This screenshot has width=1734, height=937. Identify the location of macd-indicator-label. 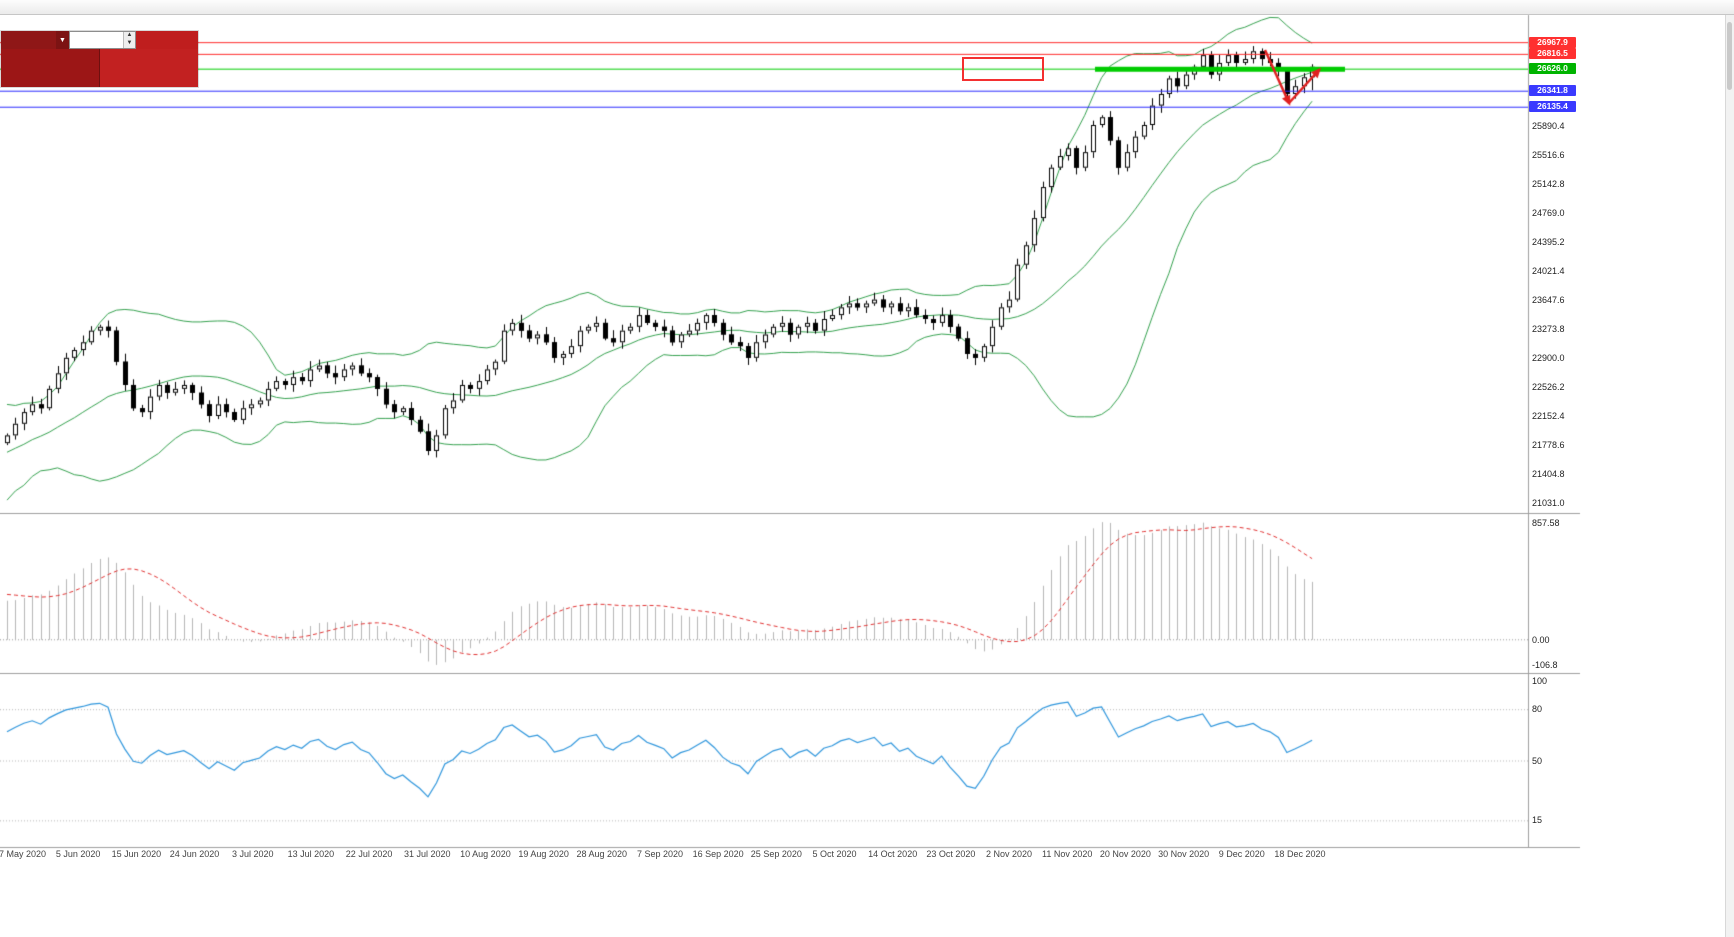
(9, 522).